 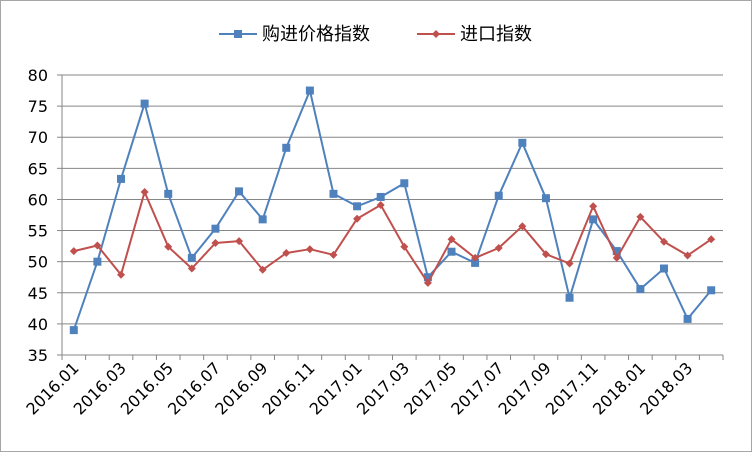 I want to click on y-tick-label: 75, so click(x=38, y=106).